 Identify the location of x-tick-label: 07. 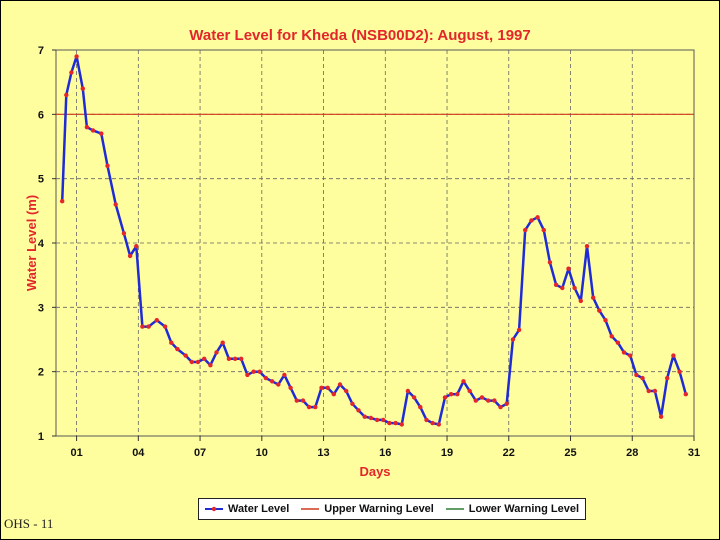
(200, 453).